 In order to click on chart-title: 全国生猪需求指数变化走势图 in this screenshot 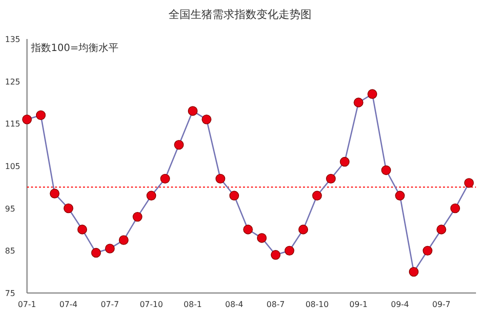, I will do `click(240, 14)`.